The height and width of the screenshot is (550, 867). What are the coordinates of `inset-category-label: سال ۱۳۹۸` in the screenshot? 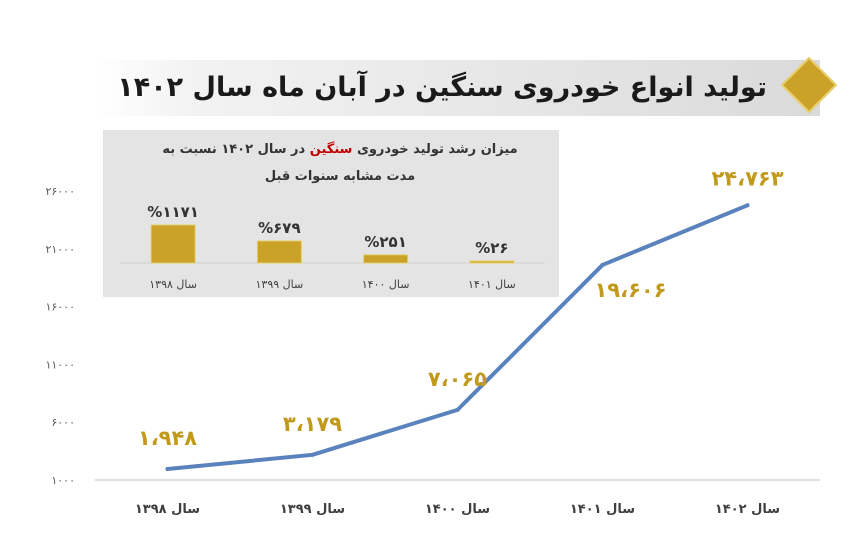 It's located at (173, 284).